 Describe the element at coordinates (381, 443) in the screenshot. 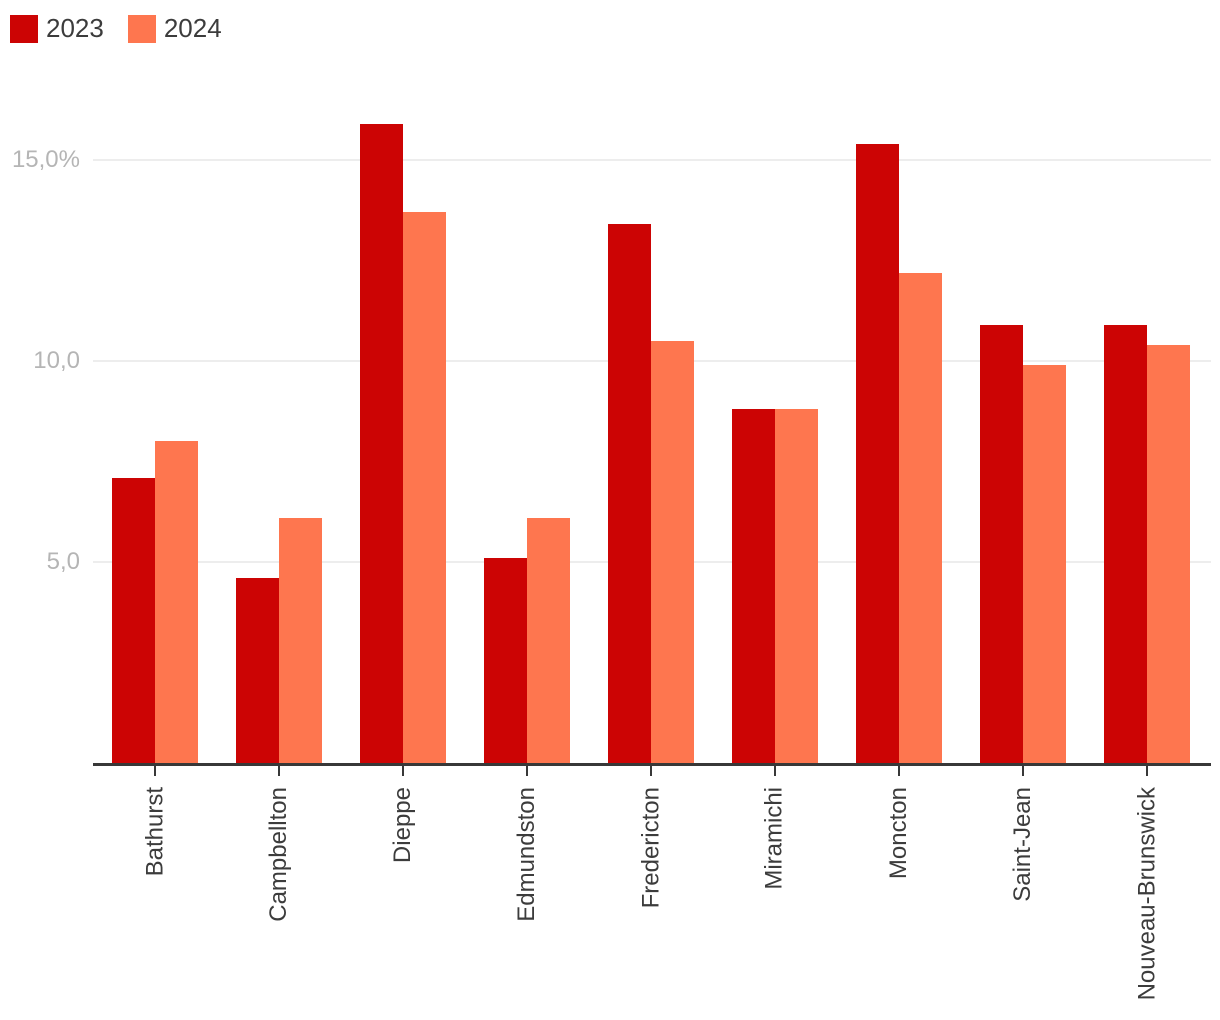

I see `bar-2023-dieppe` at that location.